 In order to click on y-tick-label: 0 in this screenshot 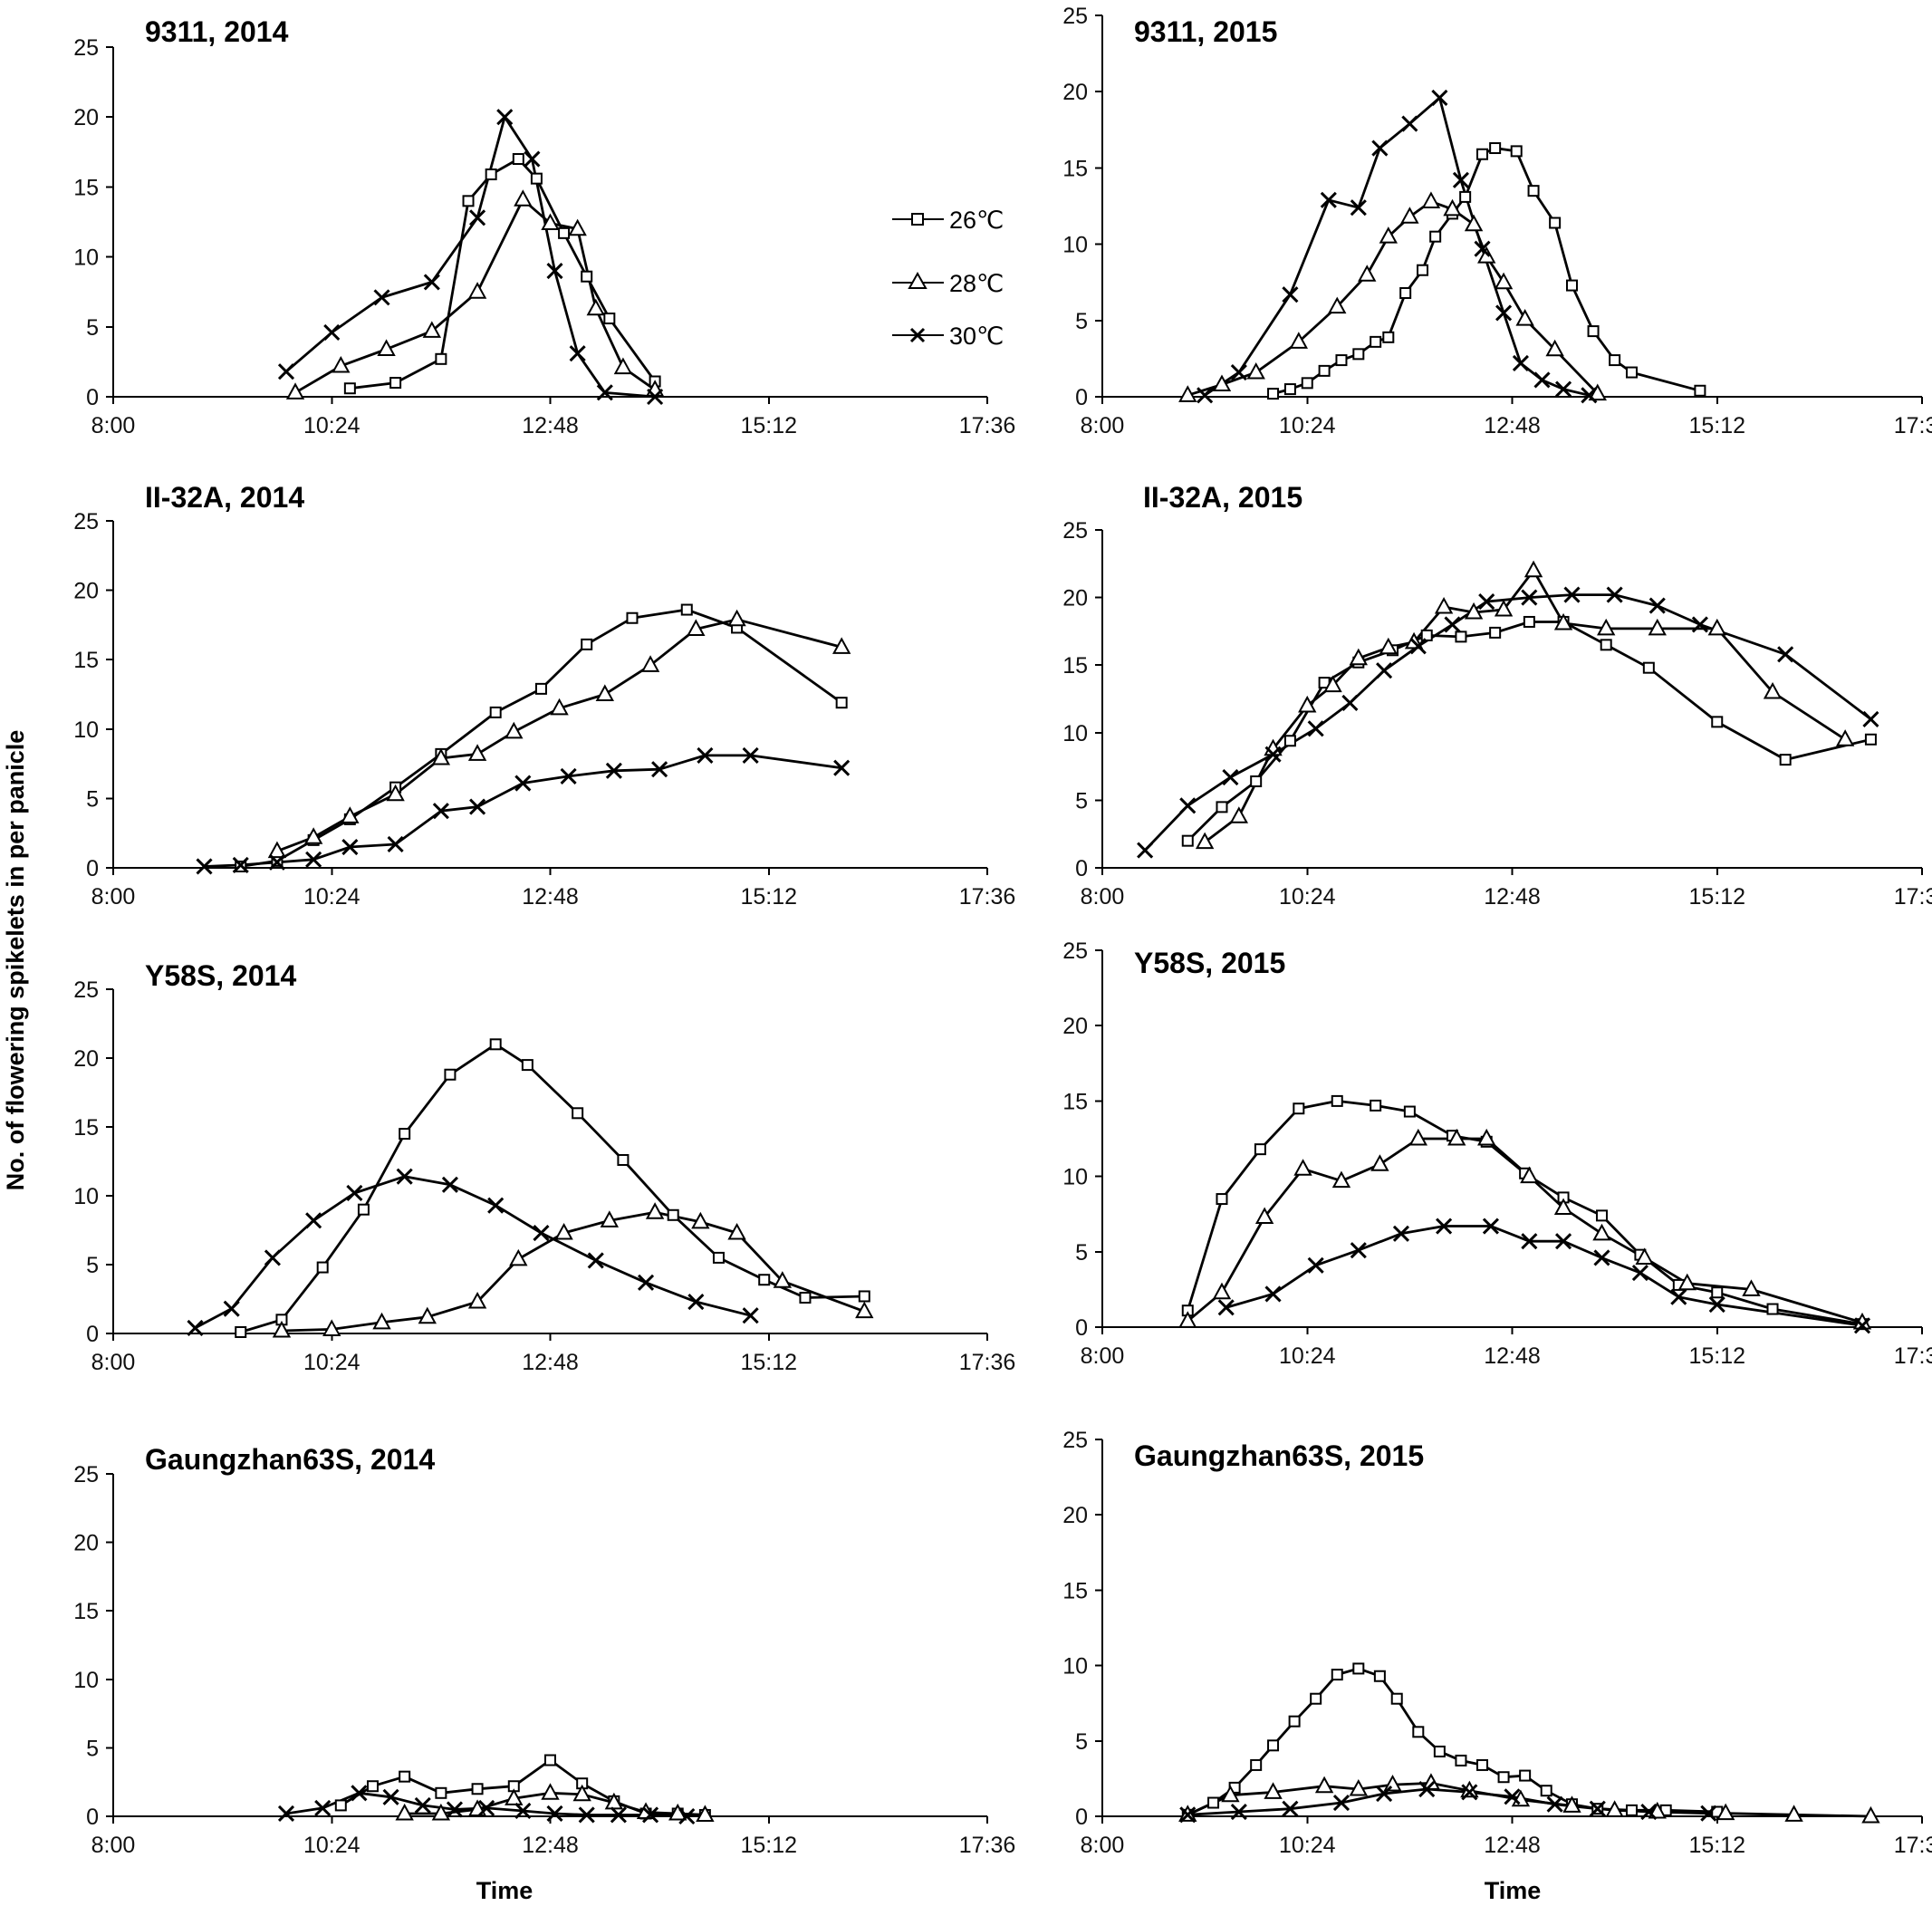, I will do `click(92, 869)`.